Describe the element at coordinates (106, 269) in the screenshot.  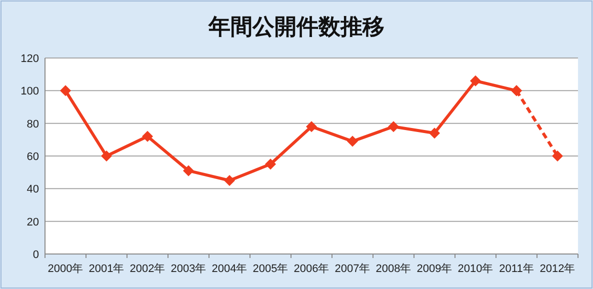
I see `x-tick-label: 2001年` at that location.